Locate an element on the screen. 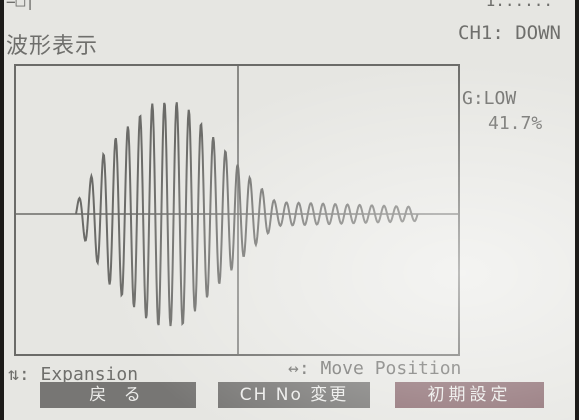  status-top-right: 1:::::: is located at coordinates (519, 5).